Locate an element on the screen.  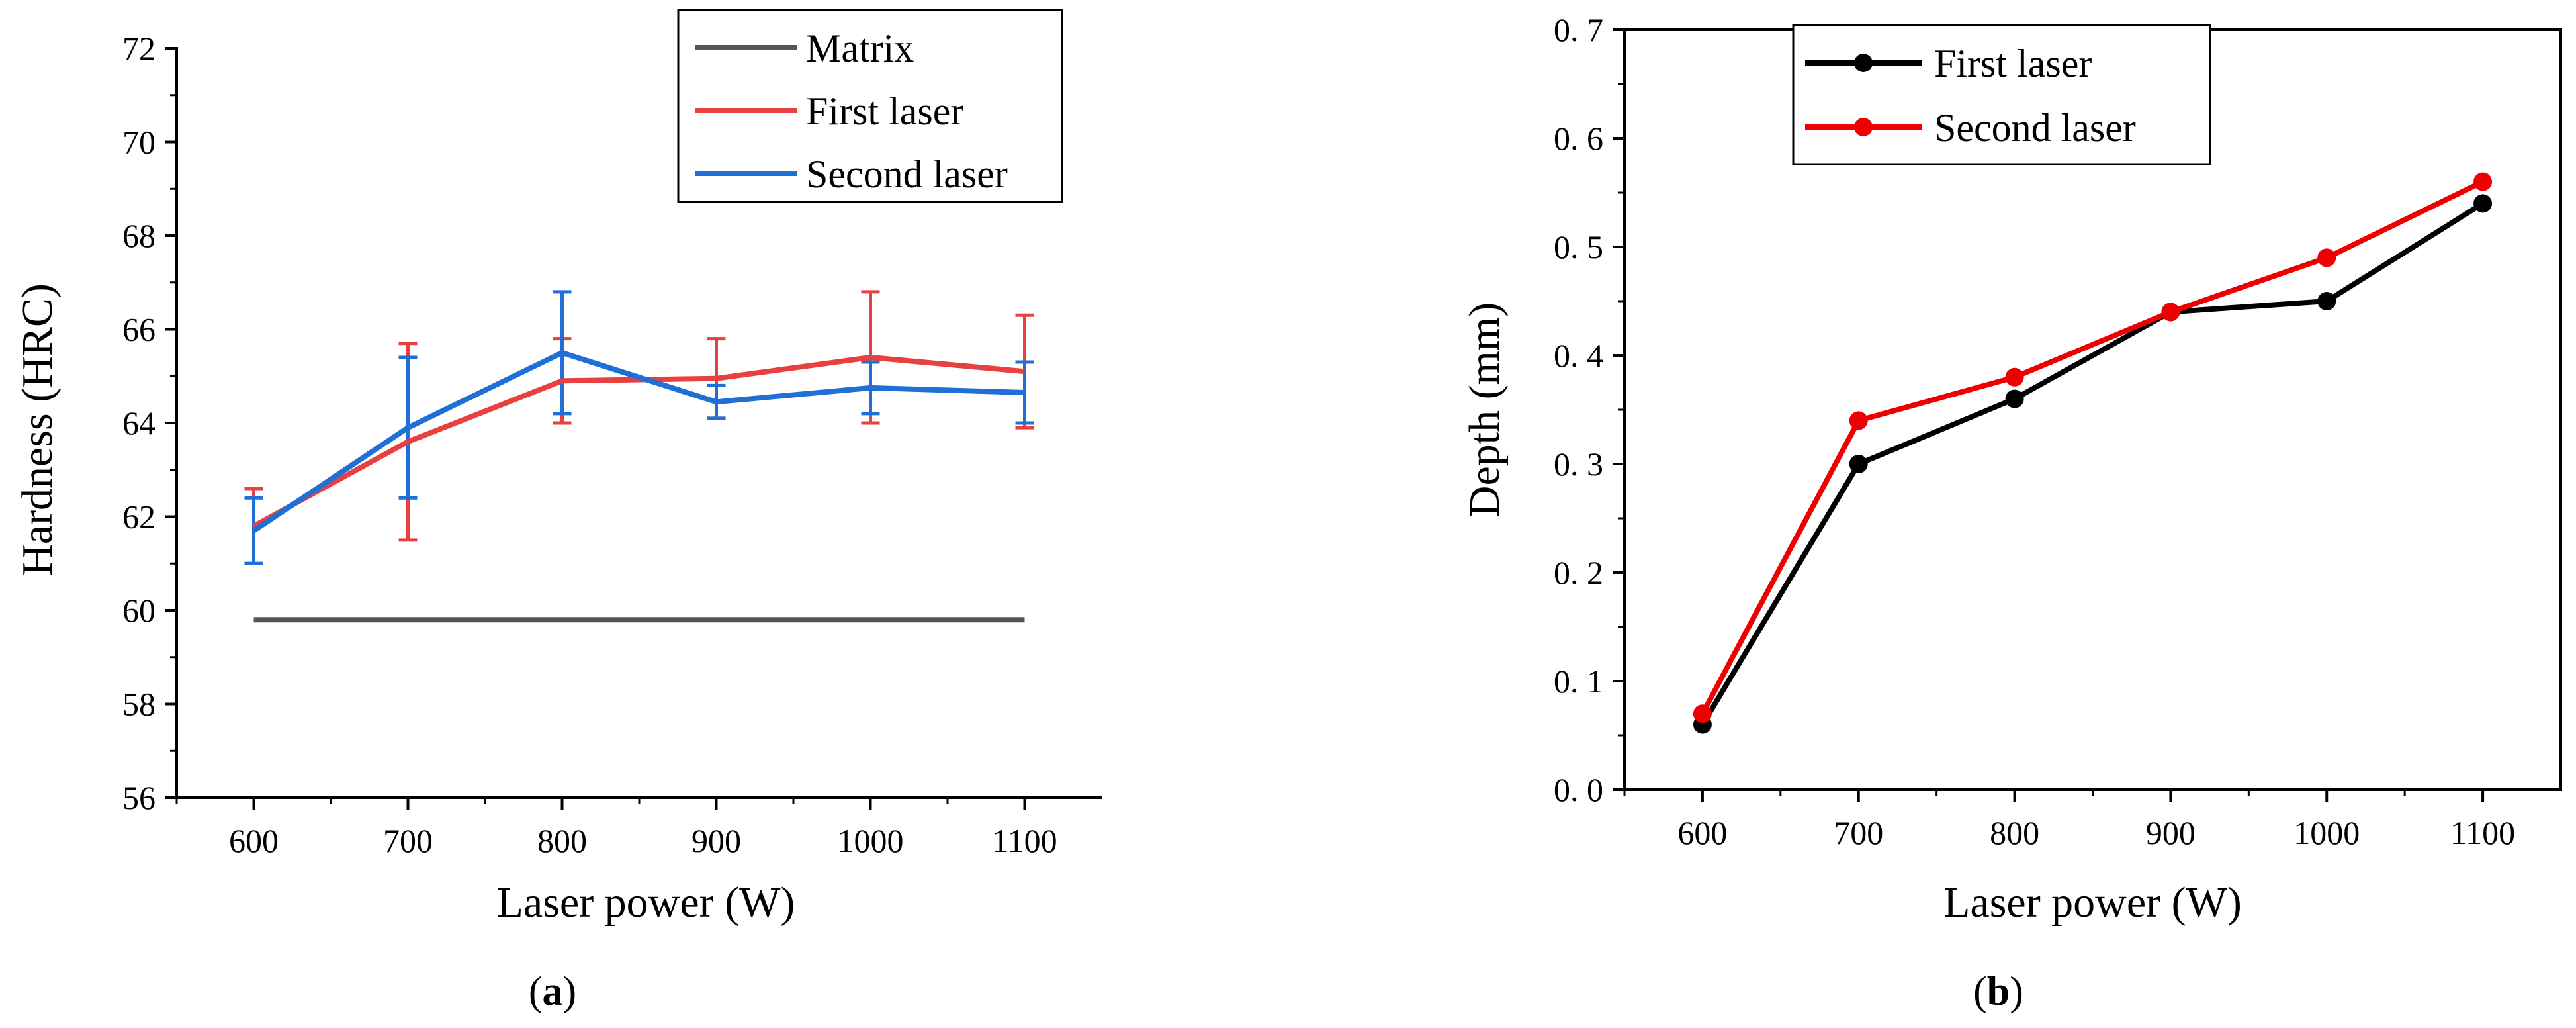
panel-b-x-tick-label: 1000 is located at coordinates (2326, 832).